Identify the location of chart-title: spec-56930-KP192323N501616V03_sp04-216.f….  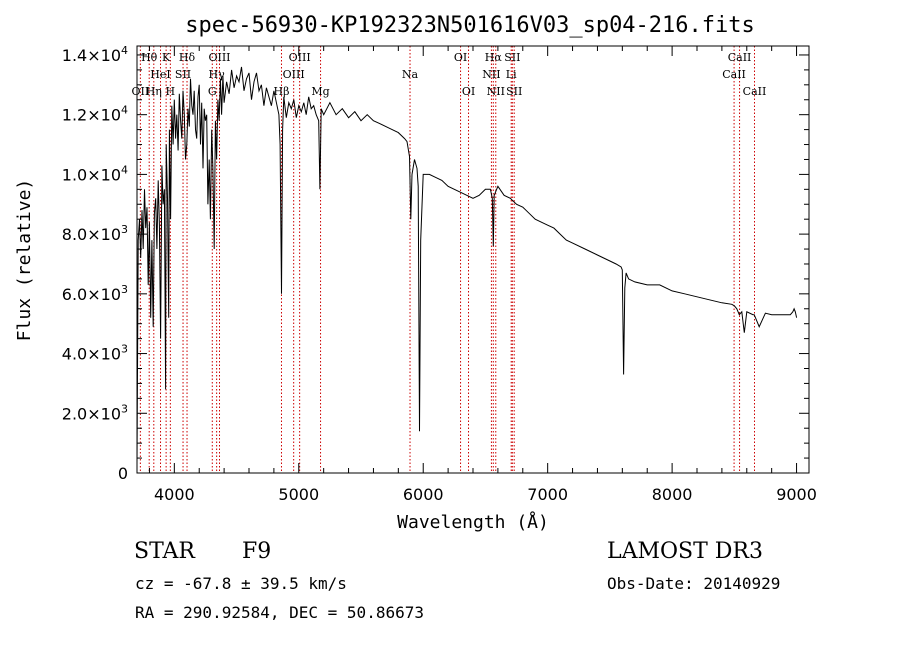
(470, 25).